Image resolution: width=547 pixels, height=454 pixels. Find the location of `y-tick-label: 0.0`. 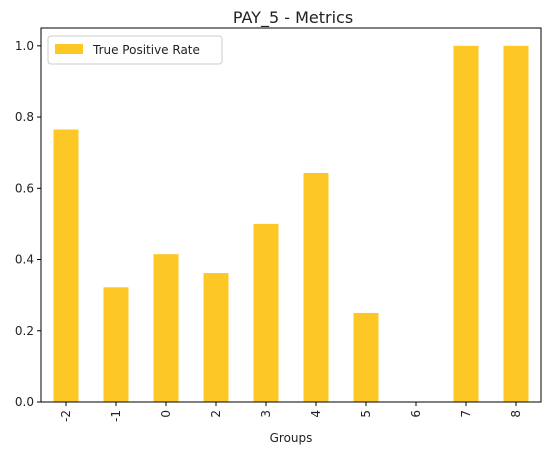

y-tick-label: 0.0 is located at coordinates (24, 402).